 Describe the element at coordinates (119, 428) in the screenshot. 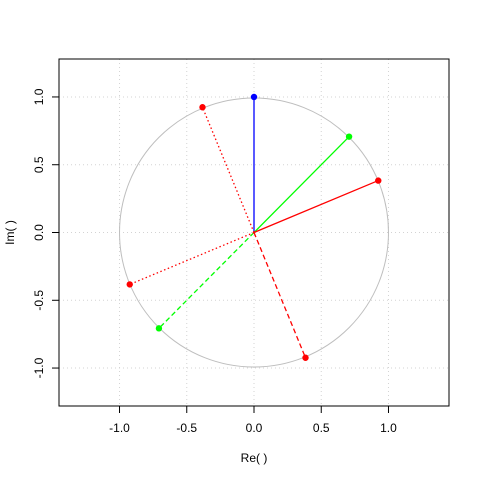

I see `x-tick-label: -1.0` at that location.